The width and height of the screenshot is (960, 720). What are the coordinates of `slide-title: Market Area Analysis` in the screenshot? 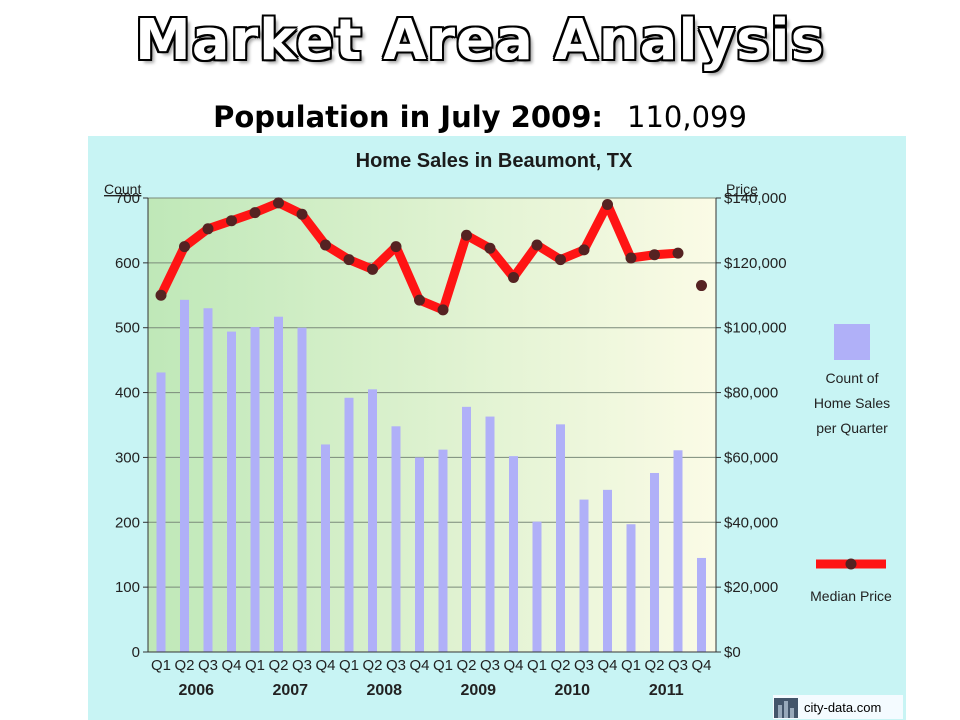 It's located at (480, 40).